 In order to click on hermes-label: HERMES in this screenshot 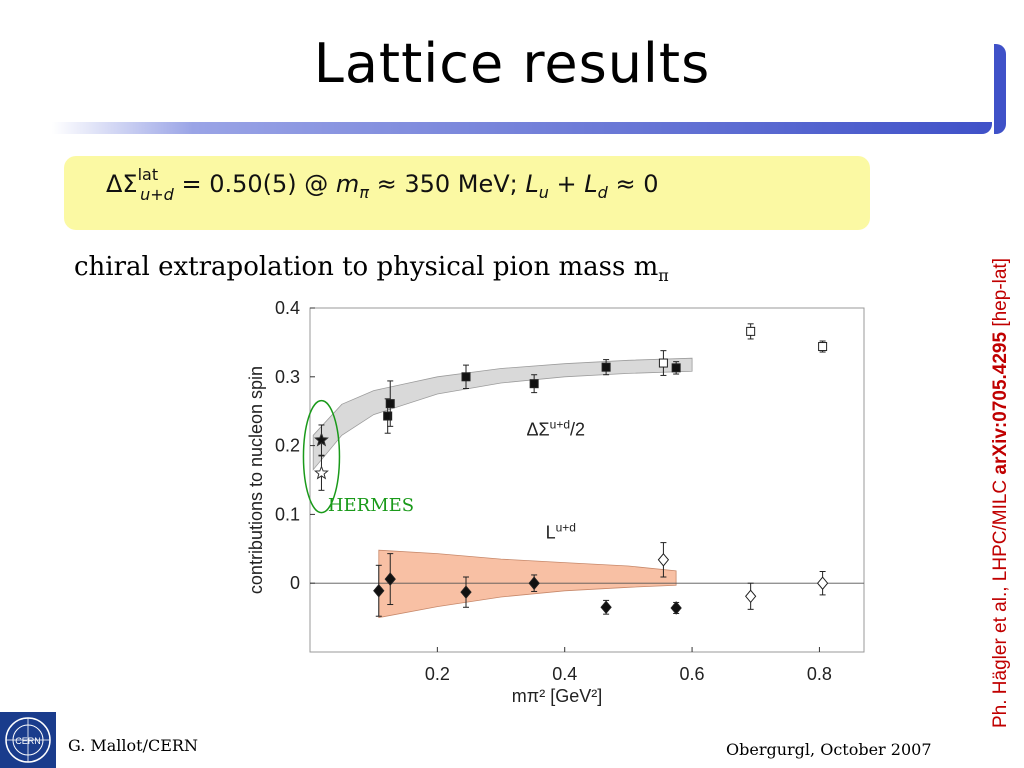, I will do `click(371, 505)`.